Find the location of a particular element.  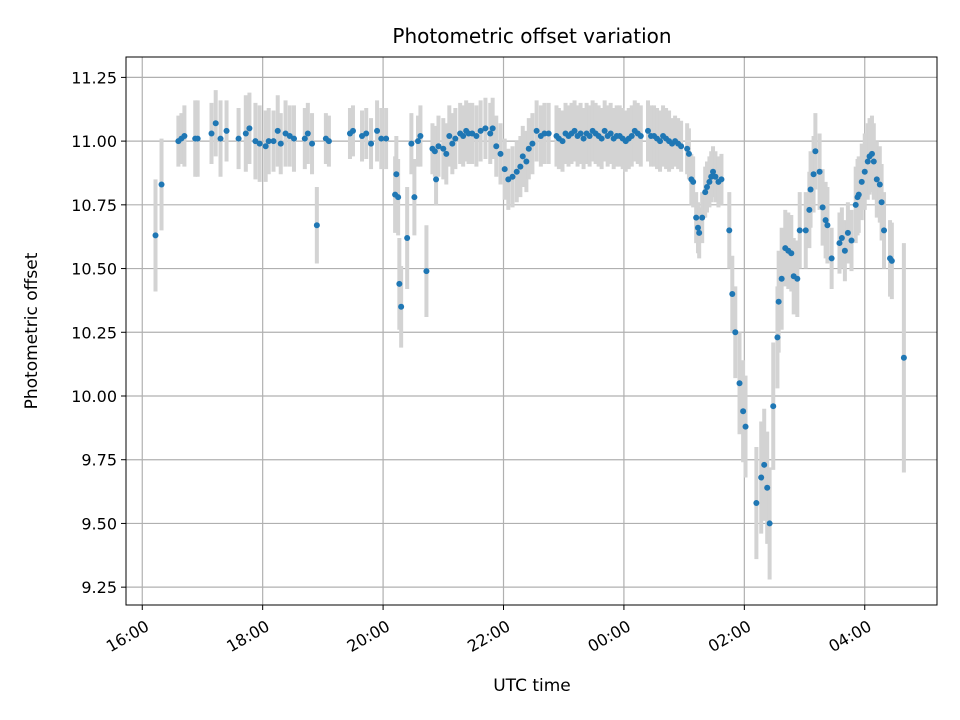

y-tick-label: 9.50 is located at coordinates (99, 523).